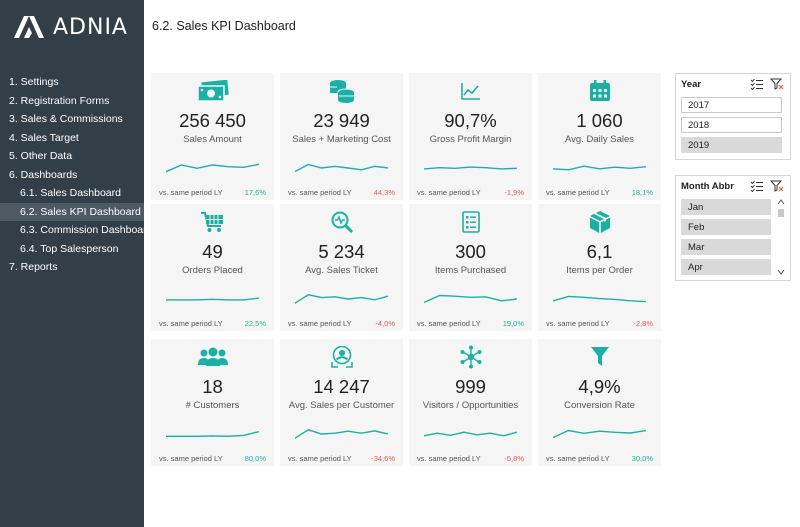  Describe the element at coordinates (212, 357) in the screenshot. I see `team-icon` at that location.